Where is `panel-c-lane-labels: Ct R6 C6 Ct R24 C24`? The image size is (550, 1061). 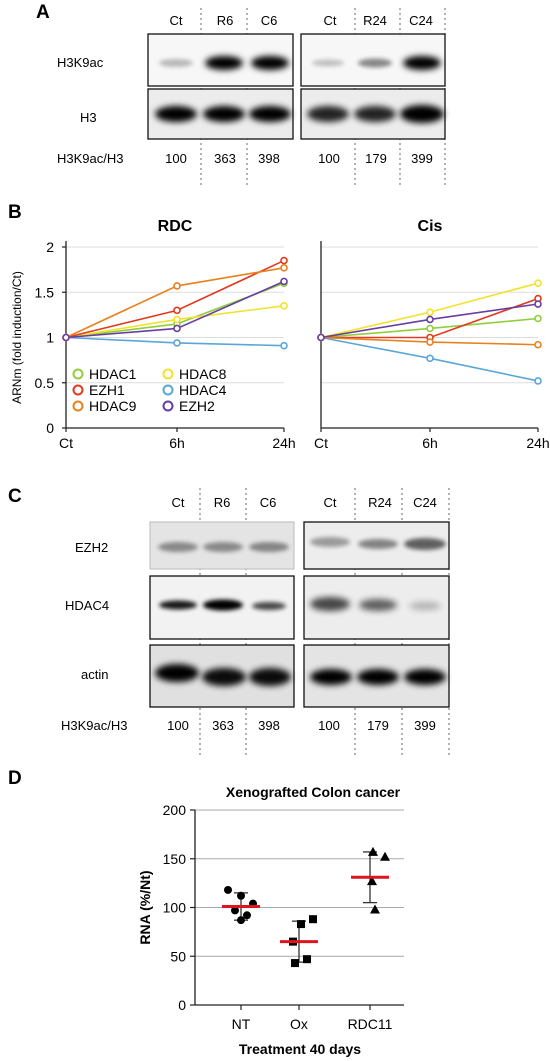
panel-c-lane-labels: Ct R6 C6 Ct R24 C24 is located at coordinates (304, 502).